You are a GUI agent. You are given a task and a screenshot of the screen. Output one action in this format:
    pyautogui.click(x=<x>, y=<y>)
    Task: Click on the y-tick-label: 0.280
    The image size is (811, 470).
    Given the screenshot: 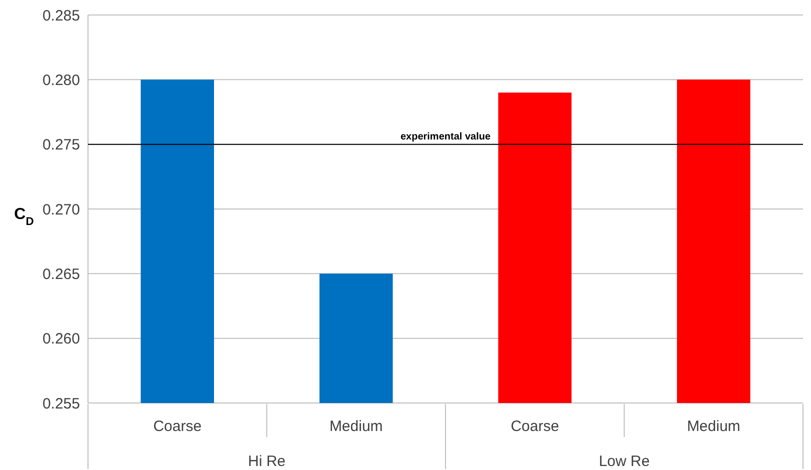 What is the action you would take?
    pyautogui.click(x=61, y=80)
    